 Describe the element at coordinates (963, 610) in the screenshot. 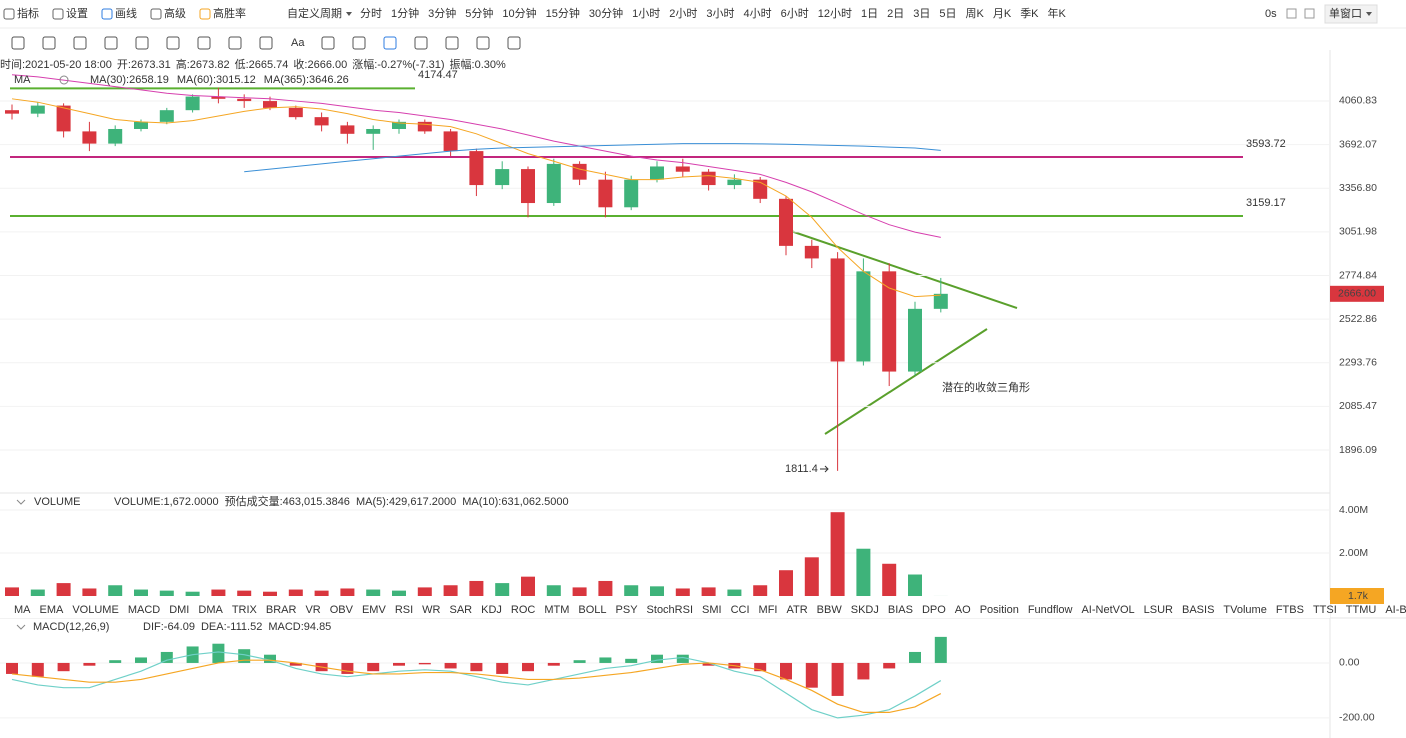

I see `indicator-tab: AO` at that location.